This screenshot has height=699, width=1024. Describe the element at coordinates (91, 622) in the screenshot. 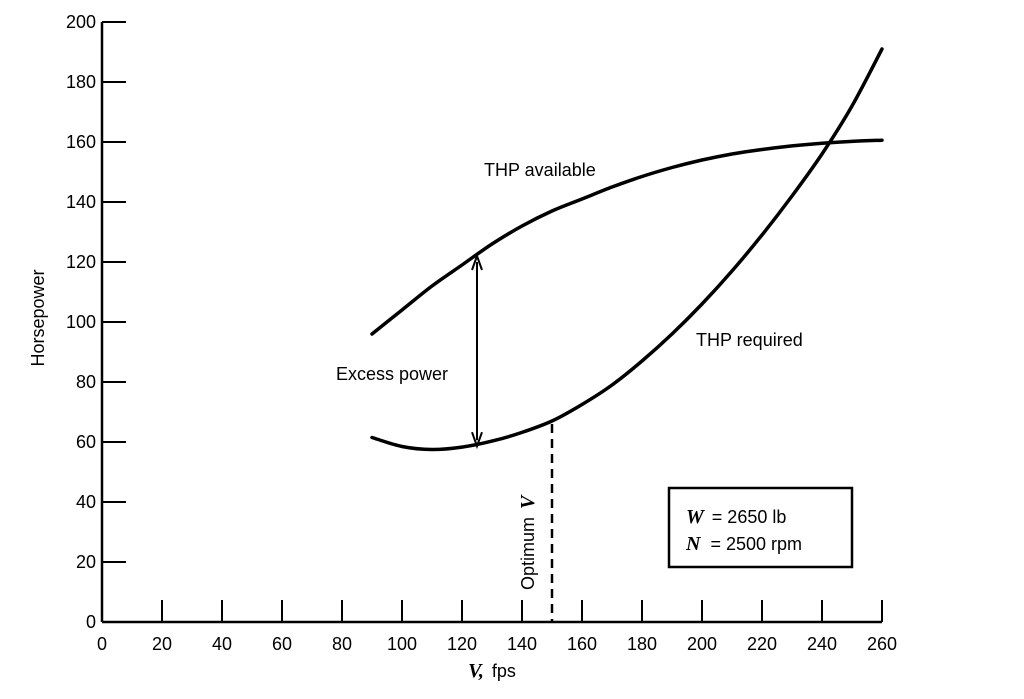

I see `y-tick-label: 0` at that location.